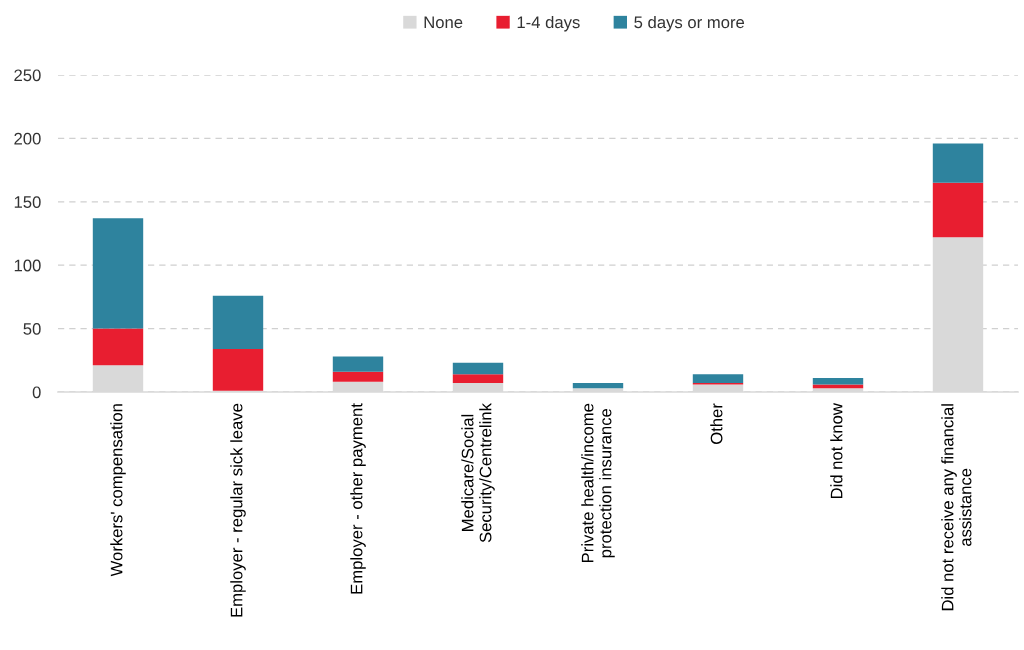 This screenshot has width=1024, height=650. What do you see at coordinates (716, 423) in the screenshot?
I see `x-tick-label: Other` at bounding box center [716, 423].